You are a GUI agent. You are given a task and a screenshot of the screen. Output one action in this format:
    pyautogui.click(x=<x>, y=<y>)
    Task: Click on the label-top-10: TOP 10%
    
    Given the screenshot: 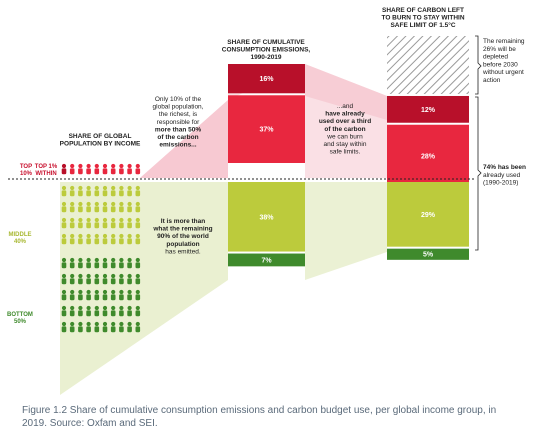 What is the action you would take?
    pyautogui.click(x=26, y=170)
    